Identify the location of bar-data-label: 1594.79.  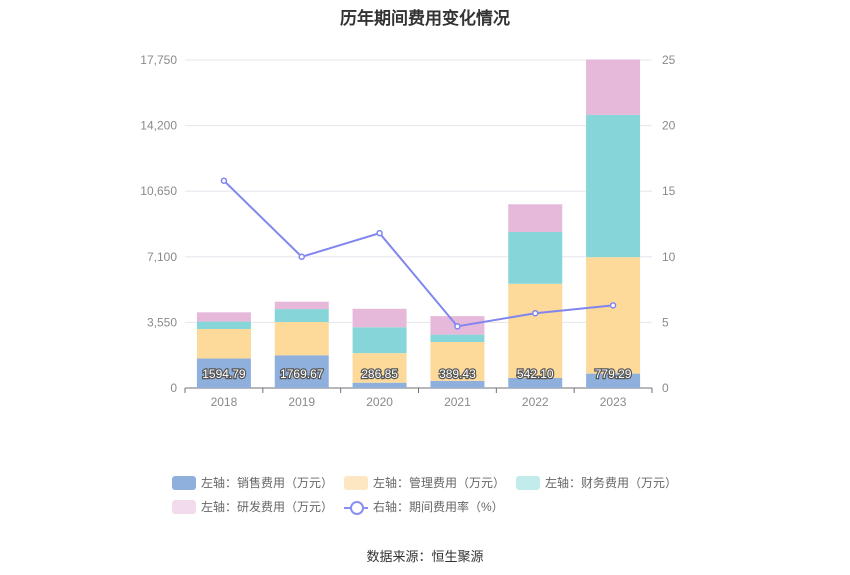
(224, 374).